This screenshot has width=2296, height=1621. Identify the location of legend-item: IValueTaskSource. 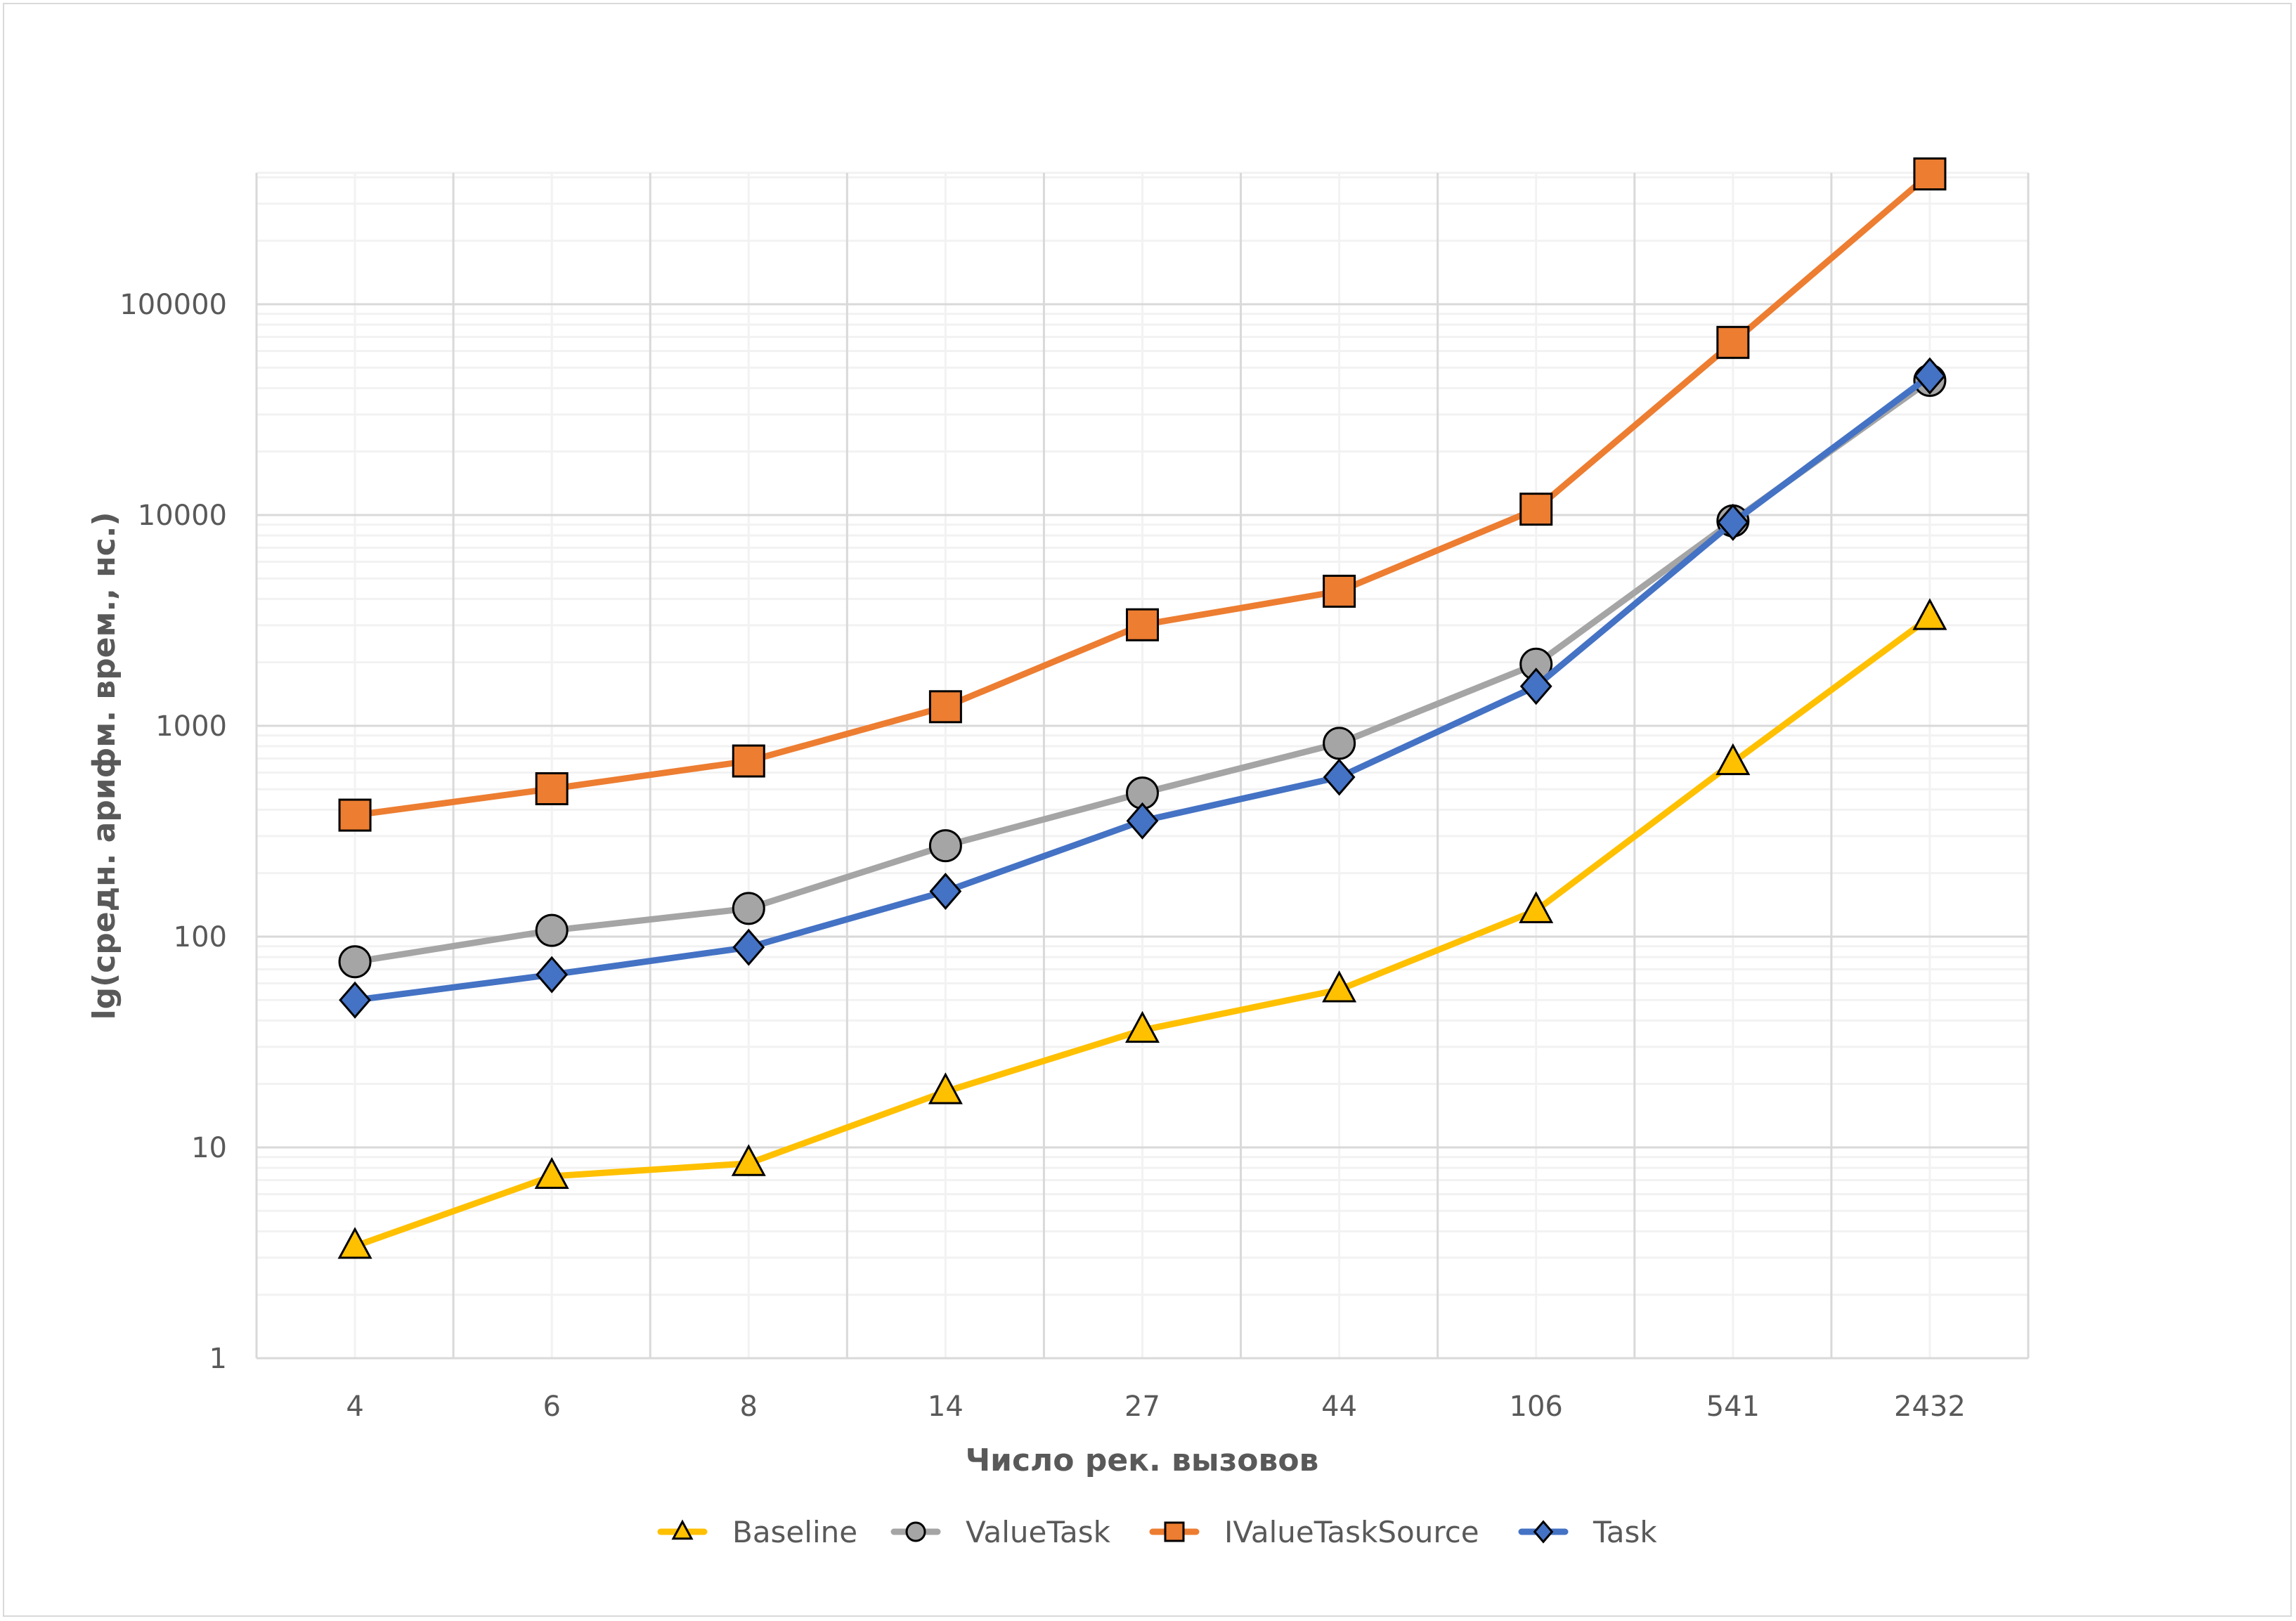
(1314, 1532).